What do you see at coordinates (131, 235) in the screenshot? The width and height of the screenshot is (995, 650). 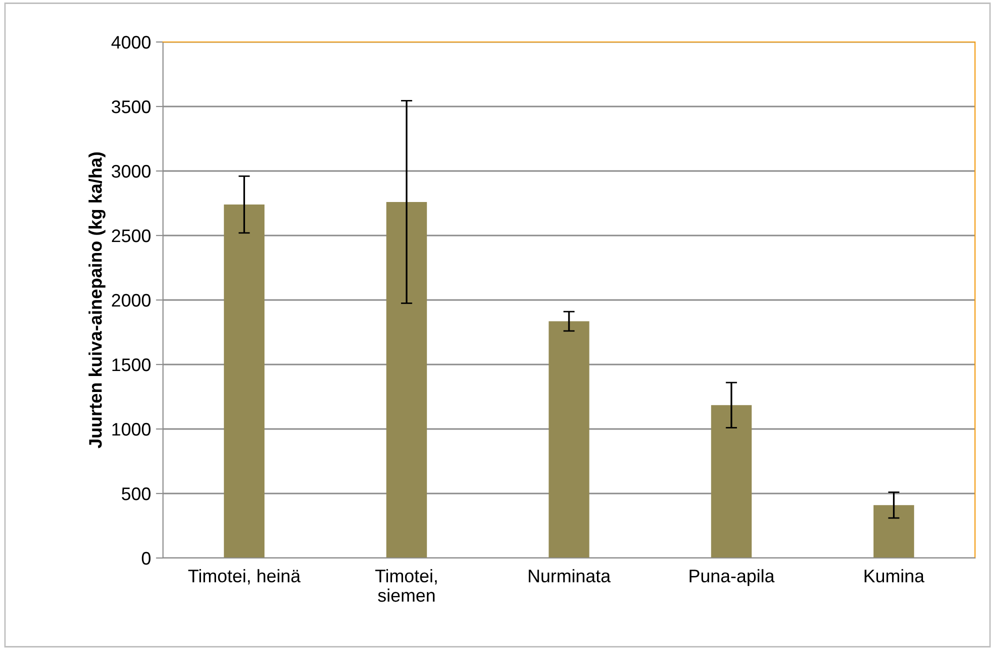 I see `y-tick-label: 2500` at bounding box center [131, 235].